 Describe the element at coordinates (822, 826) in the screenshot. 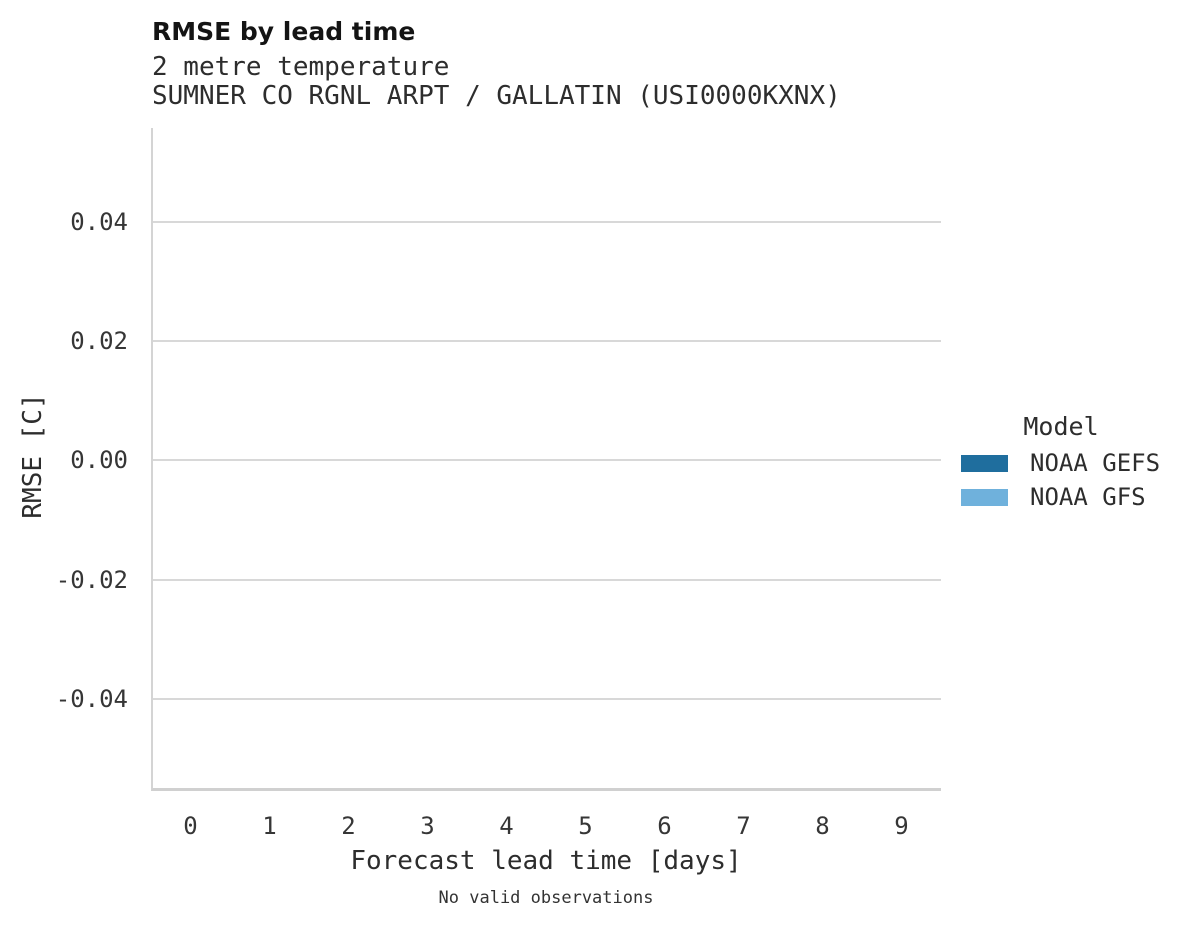

I see `x-tick-label: 8` at that location.